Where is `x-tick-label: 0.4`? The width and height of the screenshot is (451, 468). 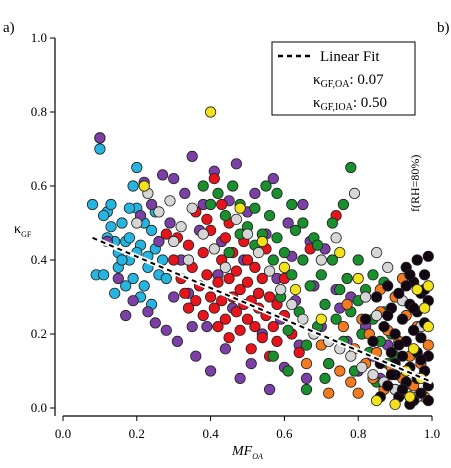 x-tick-label: 0.4 is located at coordinates (210, 433).